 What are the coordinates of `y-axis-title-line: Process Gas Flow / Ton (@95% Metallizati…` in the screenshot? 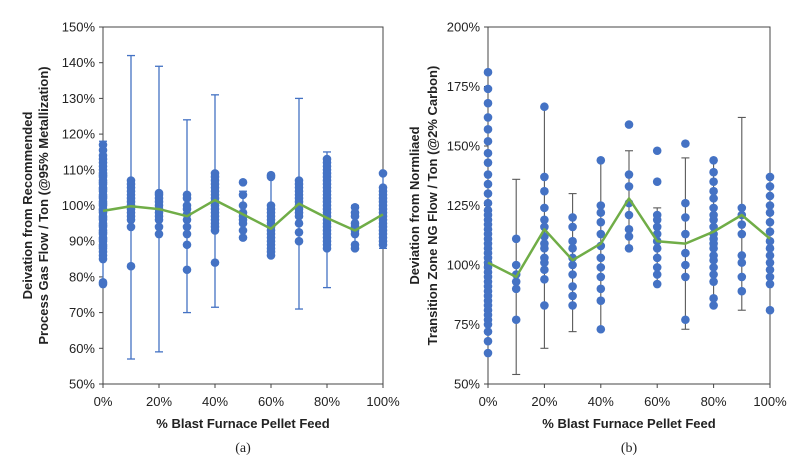 It's located at (43, 205).